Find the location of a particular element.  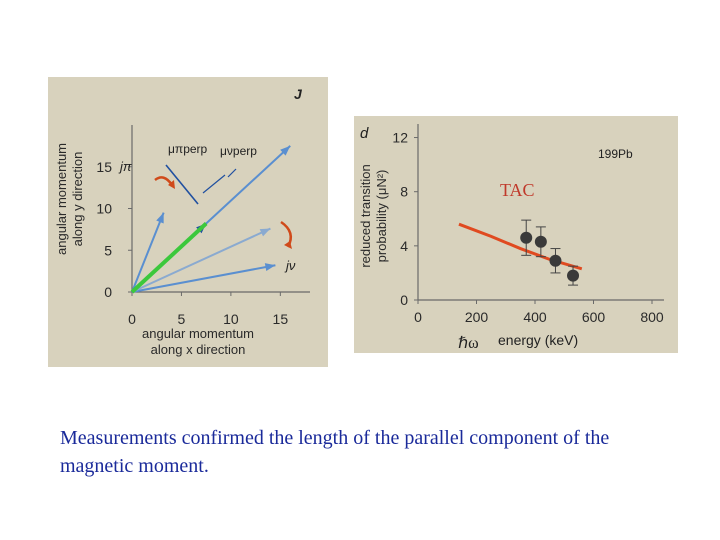

plot-y-label-line1: reduced transition is located at coordinates (365, 215).